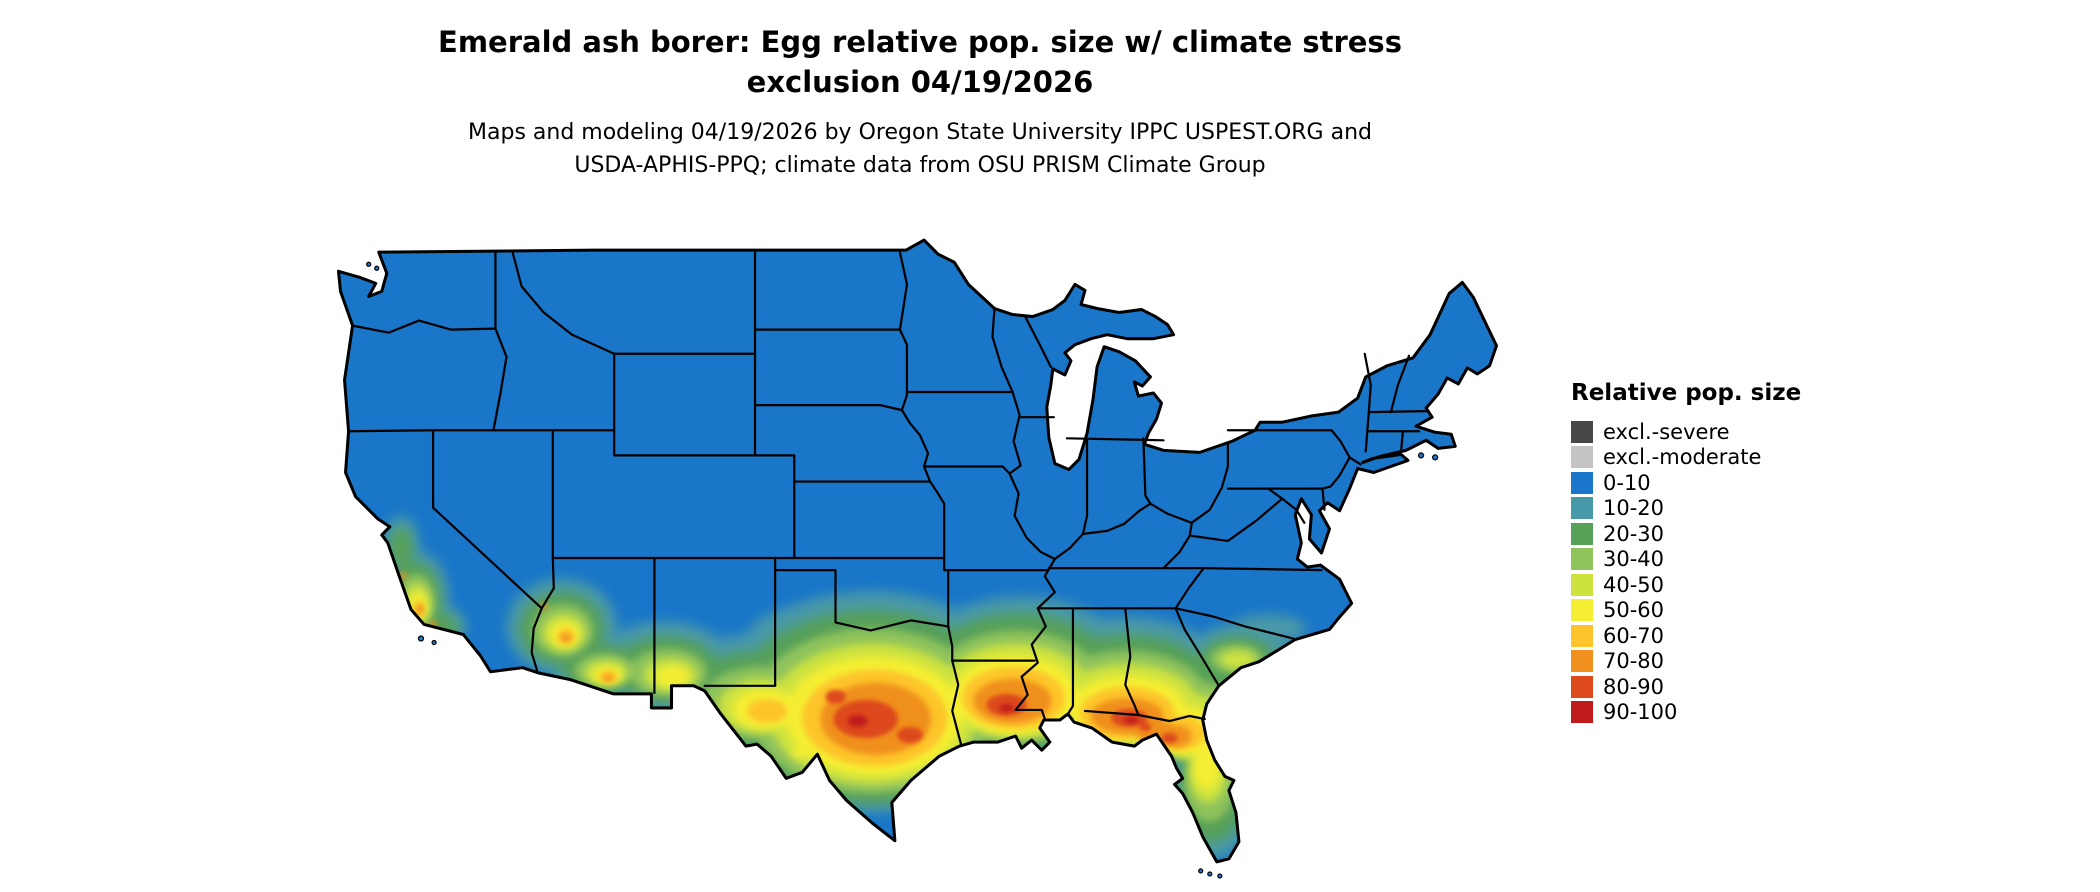 Image resolution: width=2100 pixels, height=892 pixels. Describe the element at coordinates (1634, 533) in the screenshot. I see `legend-label: 20-30` at that location.